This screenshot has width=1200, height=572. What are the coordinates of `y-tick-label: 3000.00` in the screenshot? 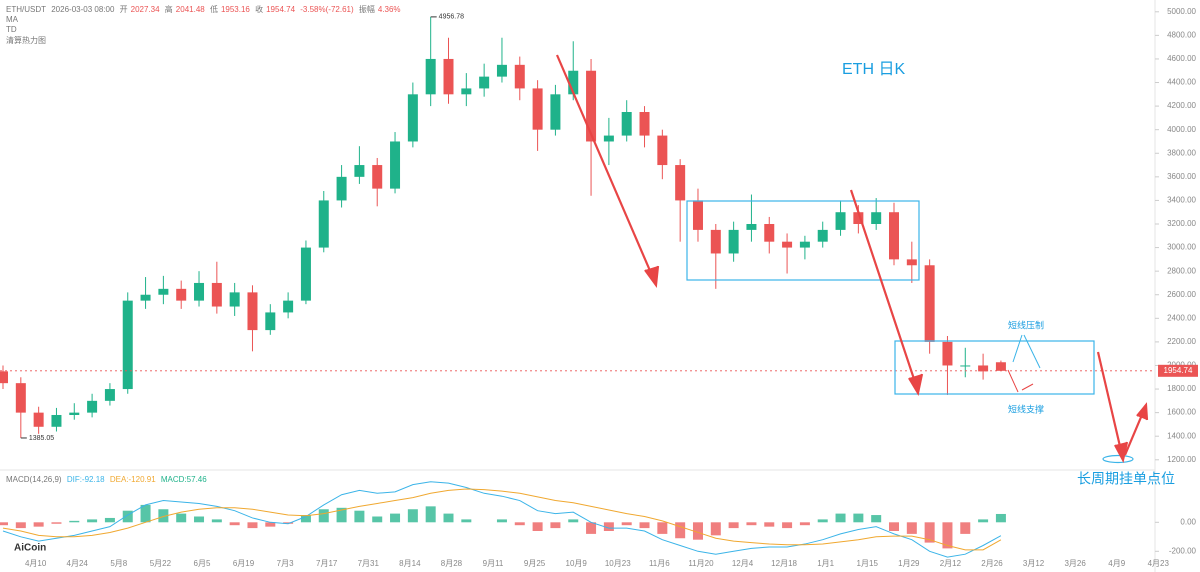 It's located at (1181, 247).